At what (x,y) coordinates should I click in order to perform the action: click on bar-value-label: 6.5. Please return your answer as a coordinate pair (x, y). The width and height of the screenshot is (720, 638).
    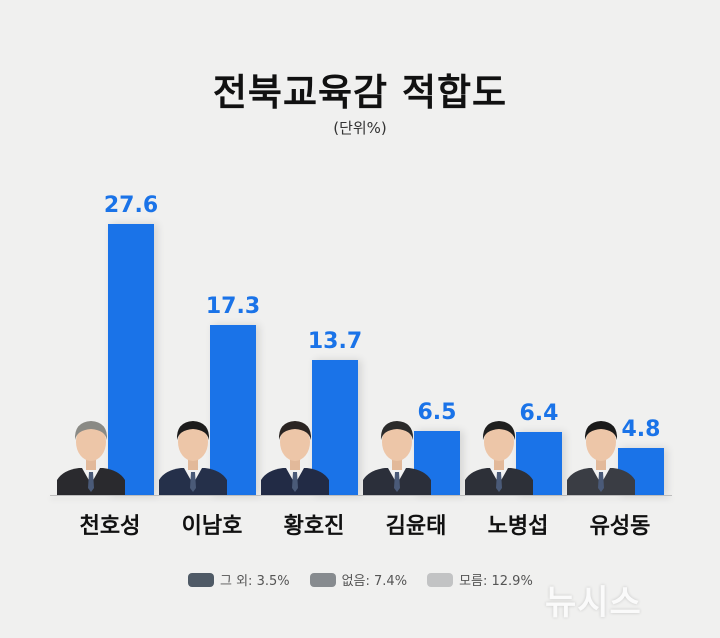
    Looking at the image, I should click on (437, 412).